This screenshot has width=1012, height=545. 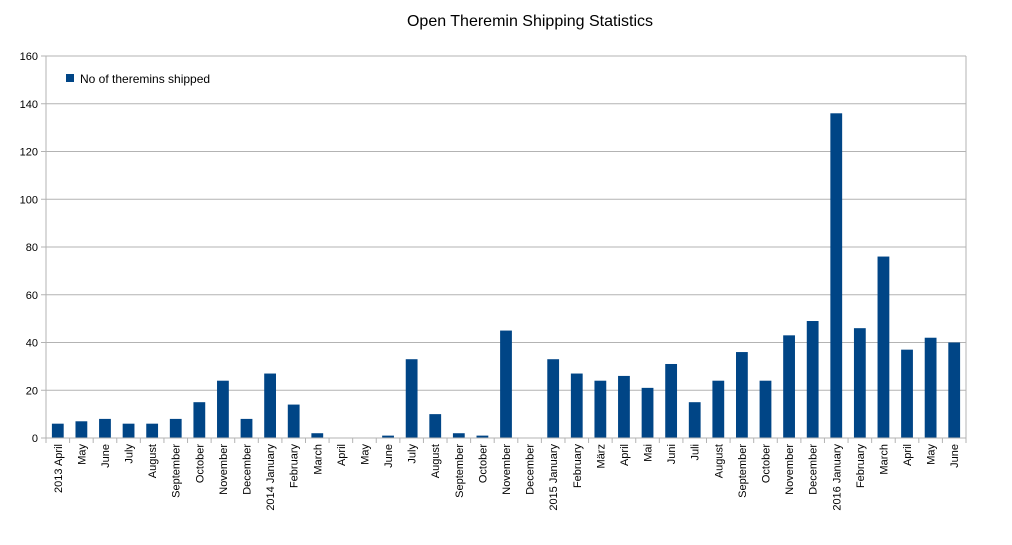 I want to click on x-tick-label: 2013 April, so click(x=59, y=468).